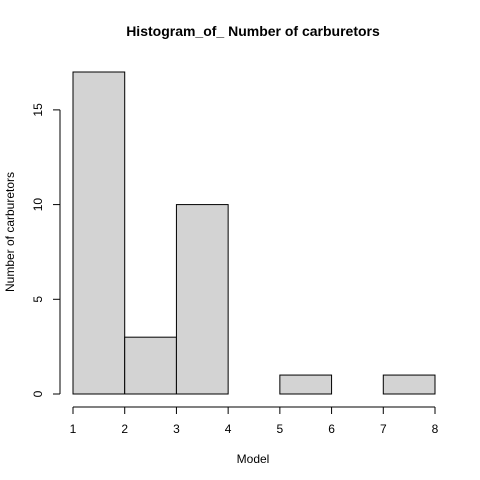 Image resolution: width=480 pixels, height=480 pixels. I want to click on x-tick-label-4: 5, so click(280, 429).